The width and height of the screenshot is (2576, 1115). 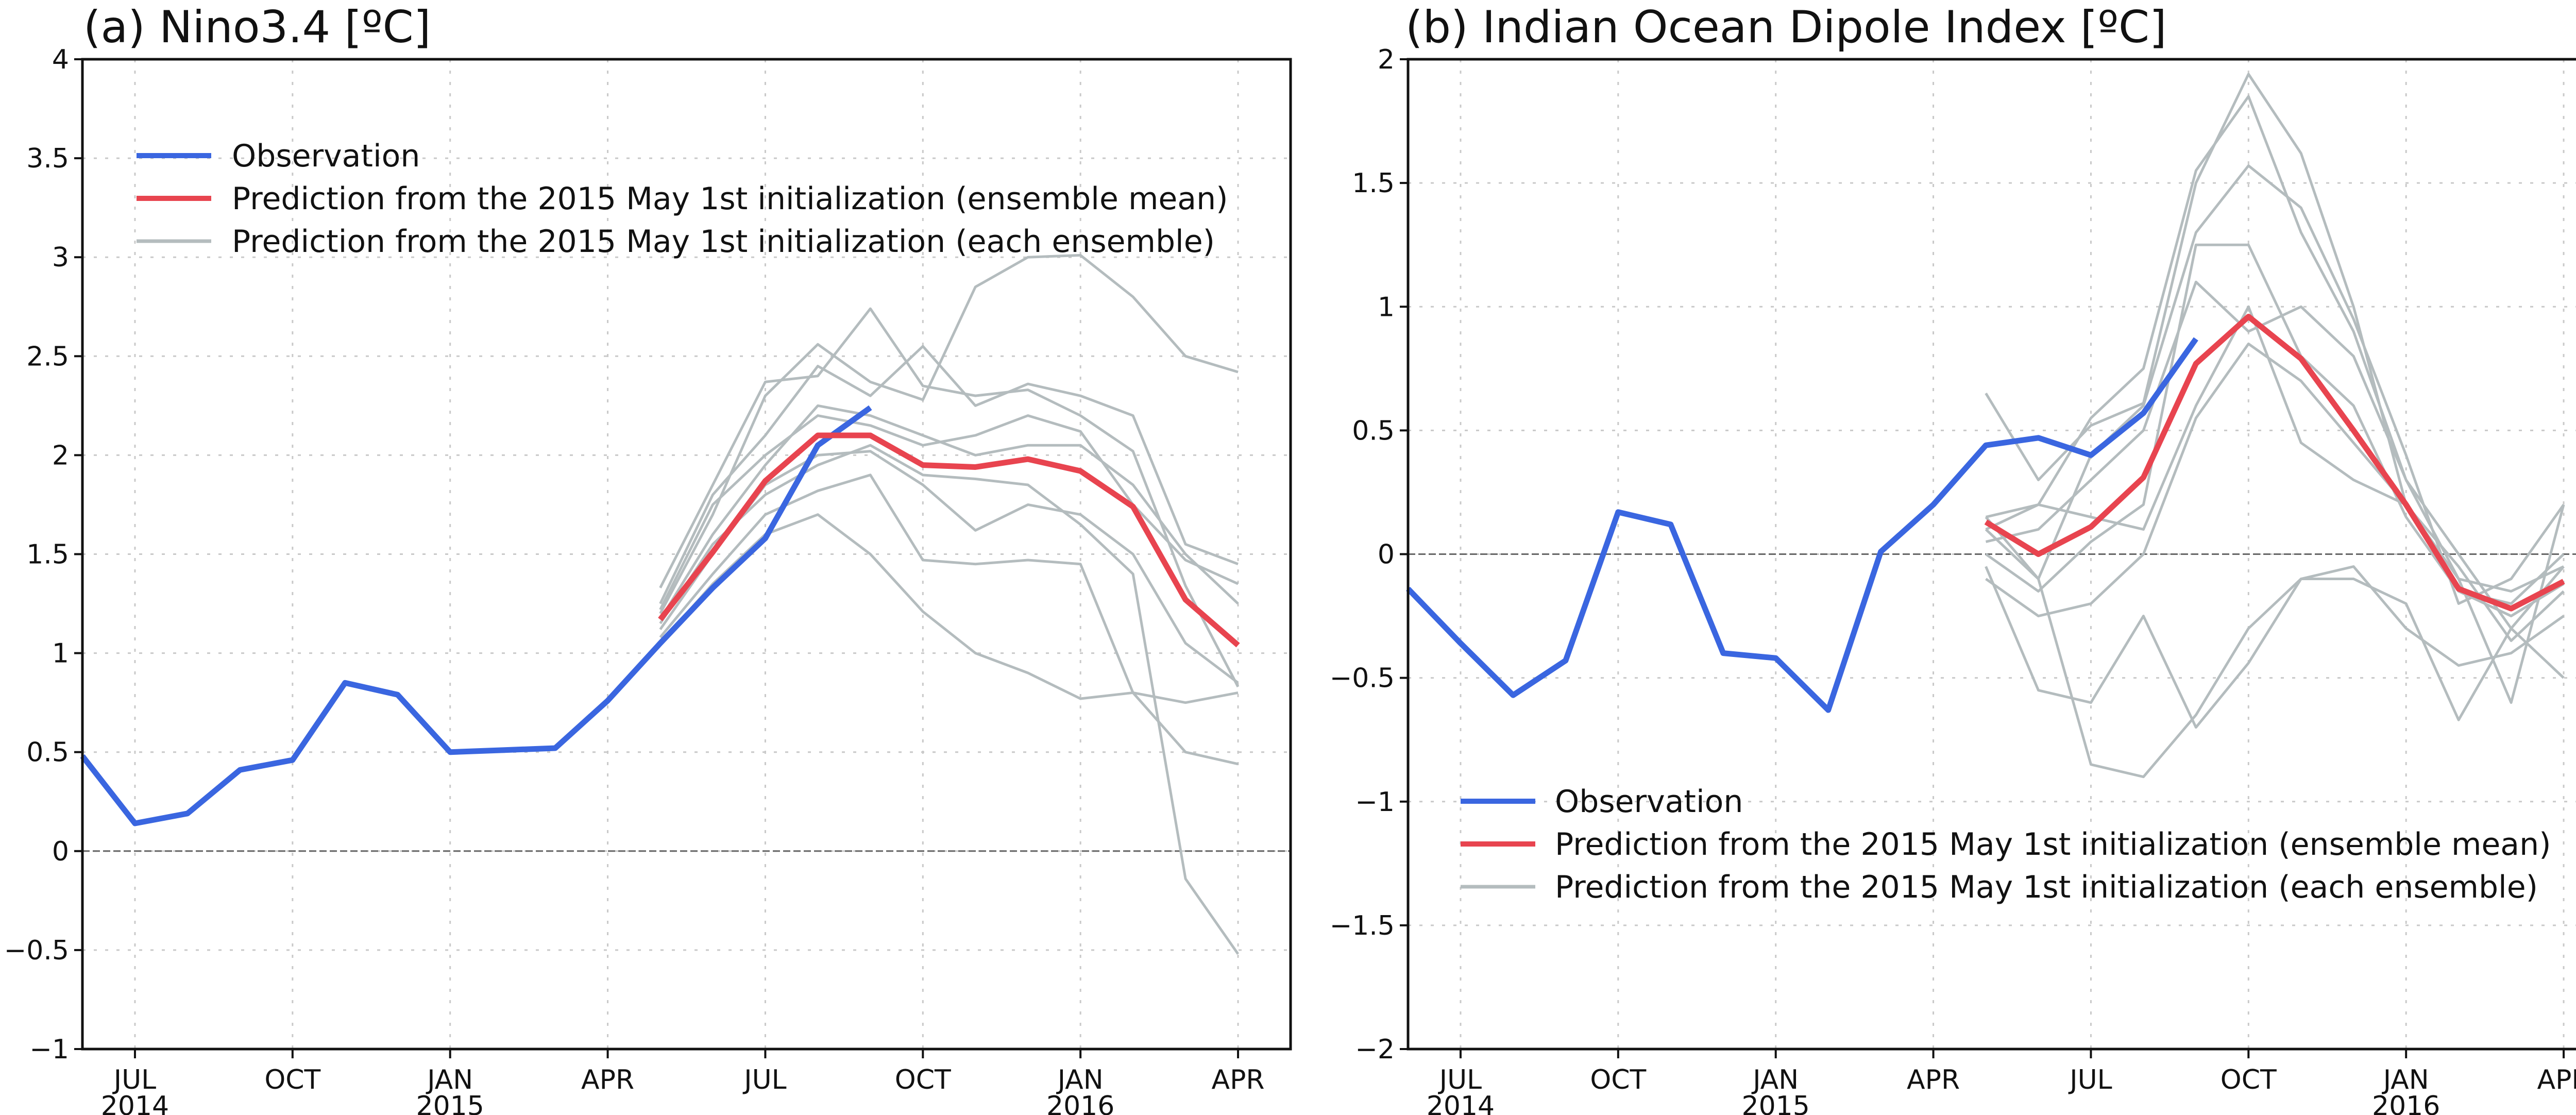 What do you see at coordinates (60, 257) in the screenshot?
I see `y-tick-label: 3` at bounding box center [60, 257].